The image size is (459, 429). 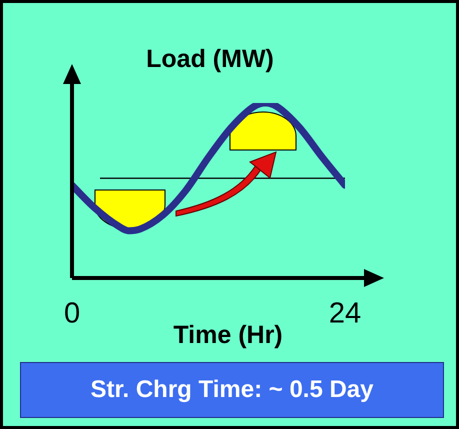 What do you see at coordinates (210, 59) in the screenshot?
I see `y-axis-title: Load (MW)` at bounding box center [210, 59].